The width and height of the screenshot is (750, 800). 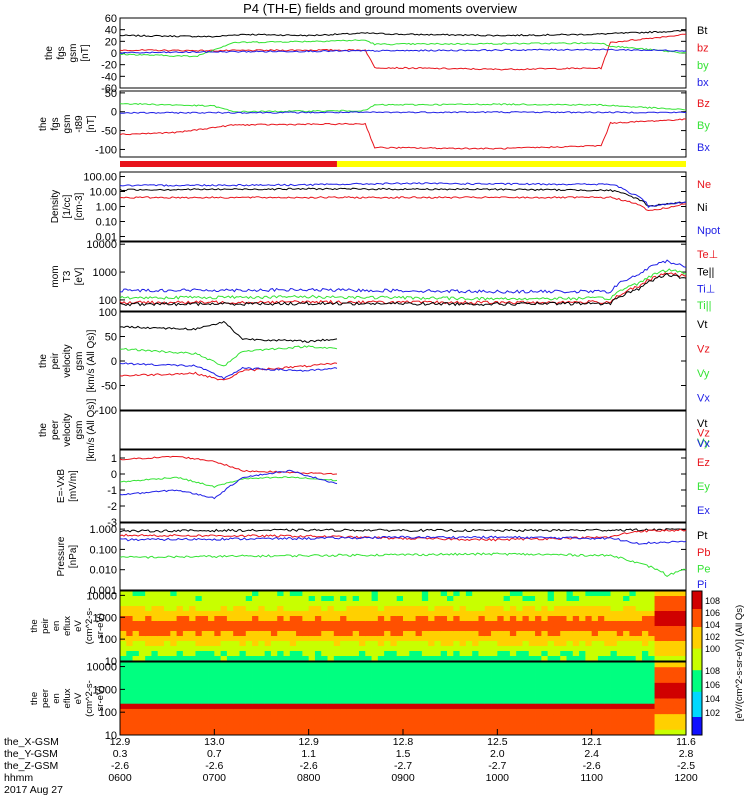 I want to click on y-tick-label: 0.001, so click(x=103, y=591).